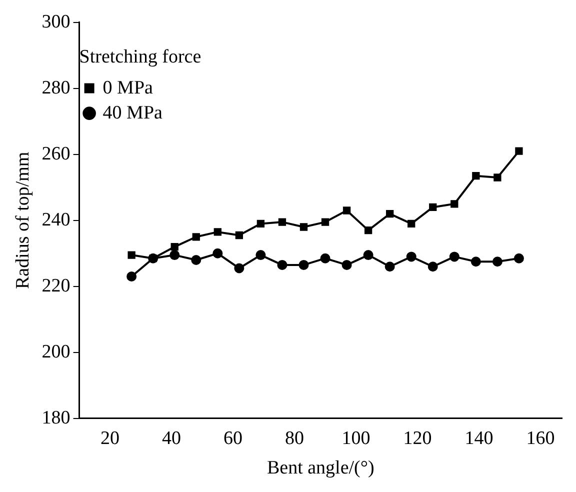 The height and width of the screenshot is (492, 576). What do you see at coordinates (56, 285) in the screenshot?
I see `y-tick-label: 220` at bounding box center [56, 285].